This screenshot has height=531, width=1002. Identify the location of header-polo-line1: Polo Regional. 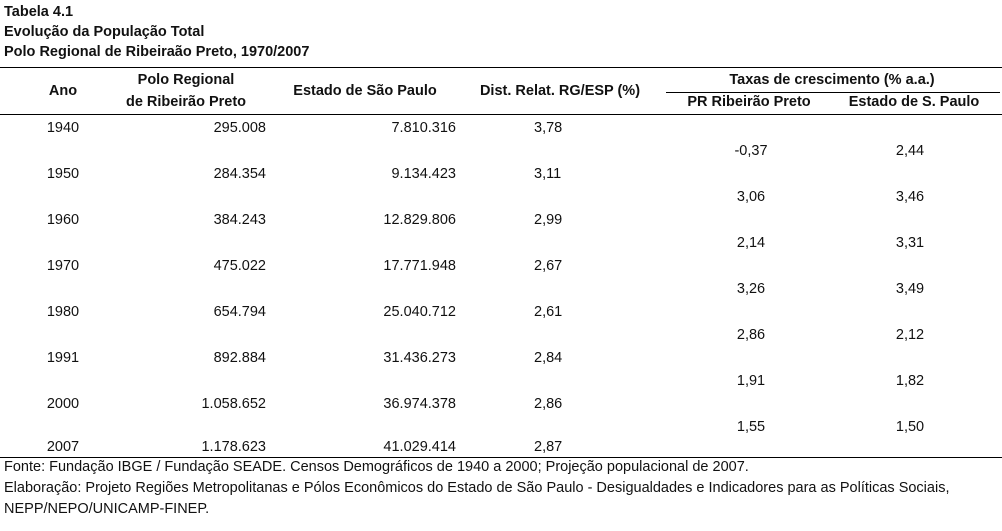
(186, 80).